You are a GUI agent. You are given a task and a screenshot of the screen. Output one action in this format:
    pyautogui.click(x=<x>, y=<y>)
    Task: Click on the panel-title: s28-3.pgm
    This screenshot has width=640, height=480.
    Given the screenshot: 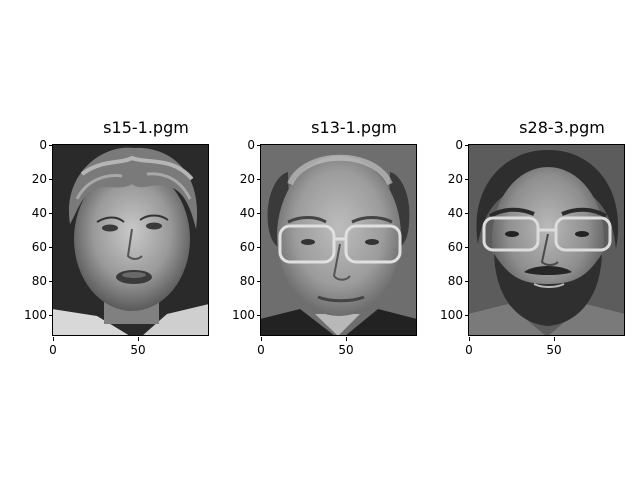 What is the action you would take?
    pyautogui.click(x=562, y=127)
    